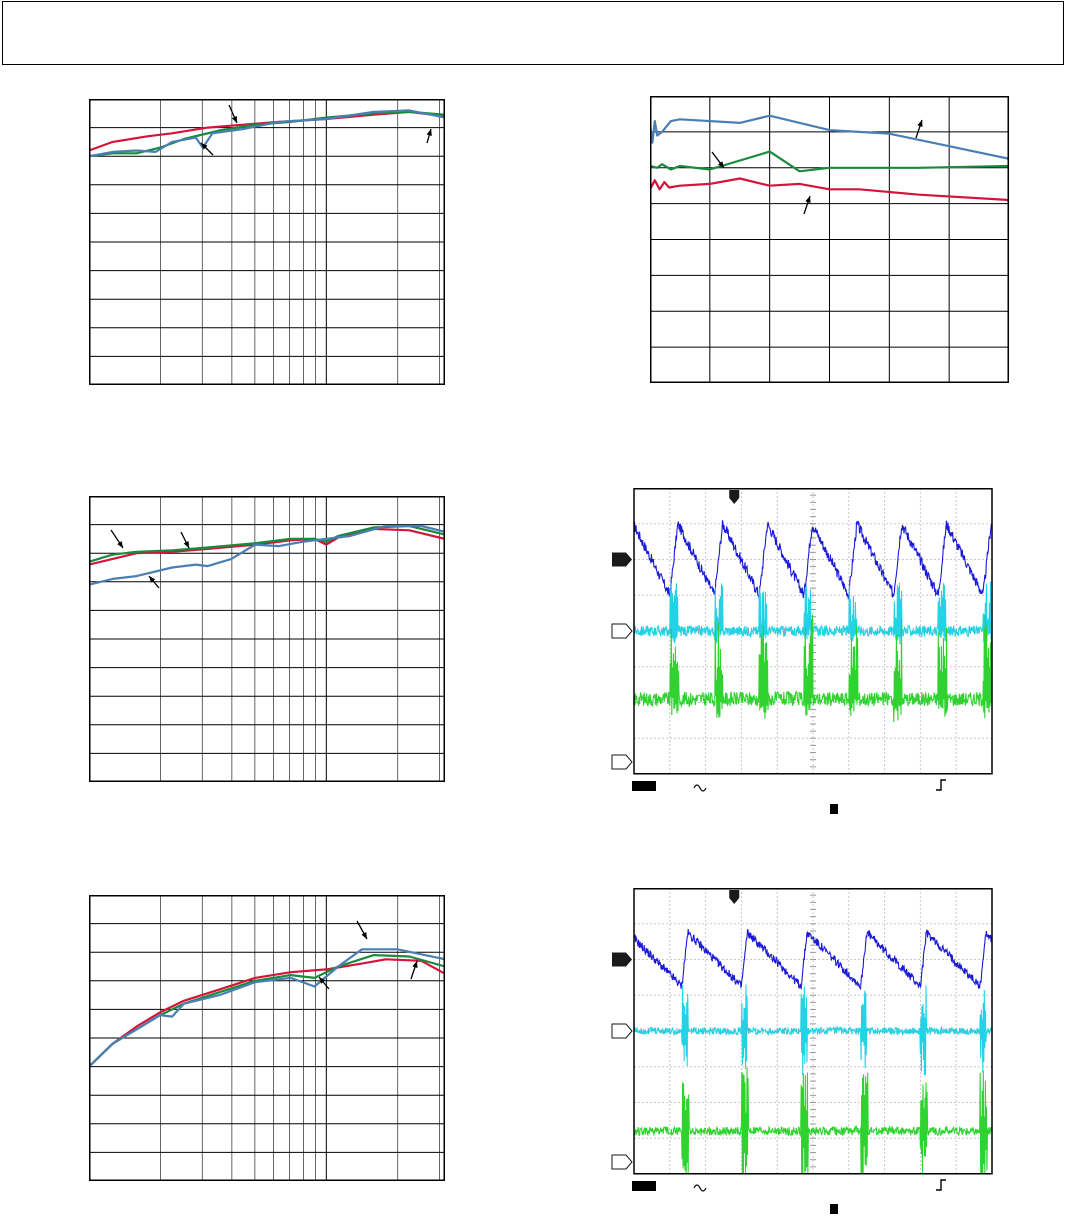 Image resolution: width=1069 pixels, height=1219 pixels. I want to click on scope-lower, so click(802, 1051).